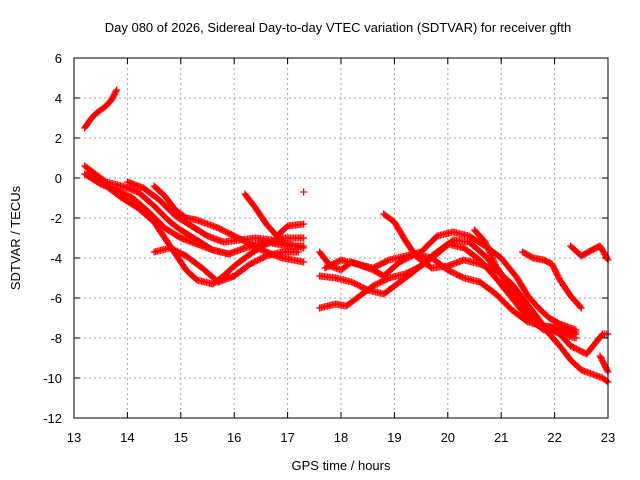 This screenshot has height=480, width=640. Describe the element at coordinates (58, 138) in the screenshot. I see `y-tick-label: 2` at that location.